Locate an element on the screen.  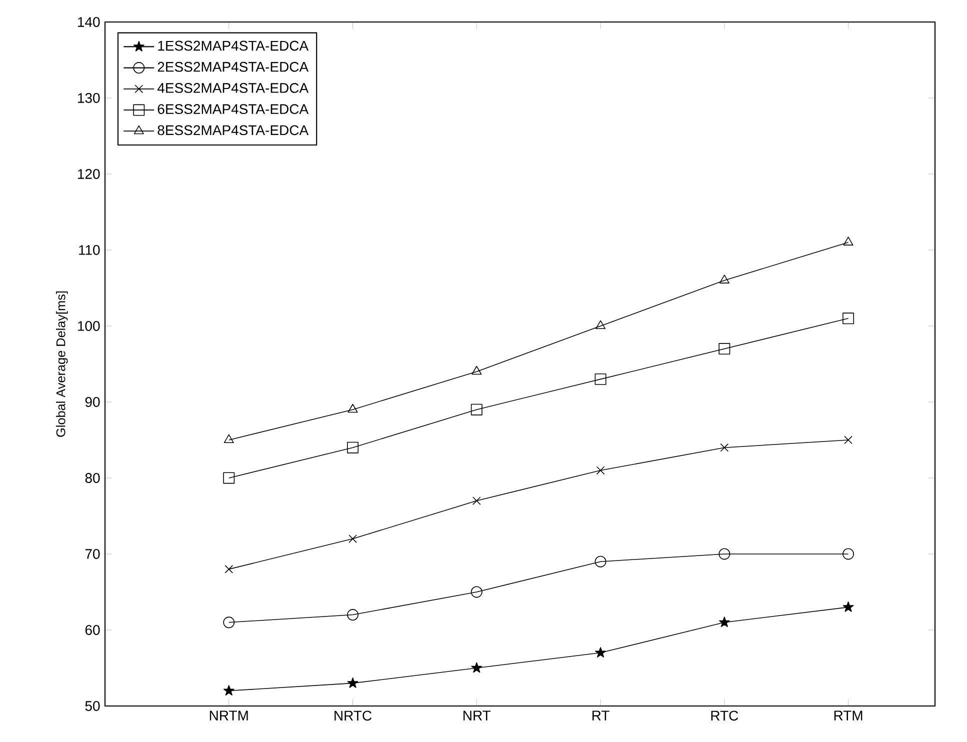
y-tick-label: 130 is located at coordinates (89, 98).